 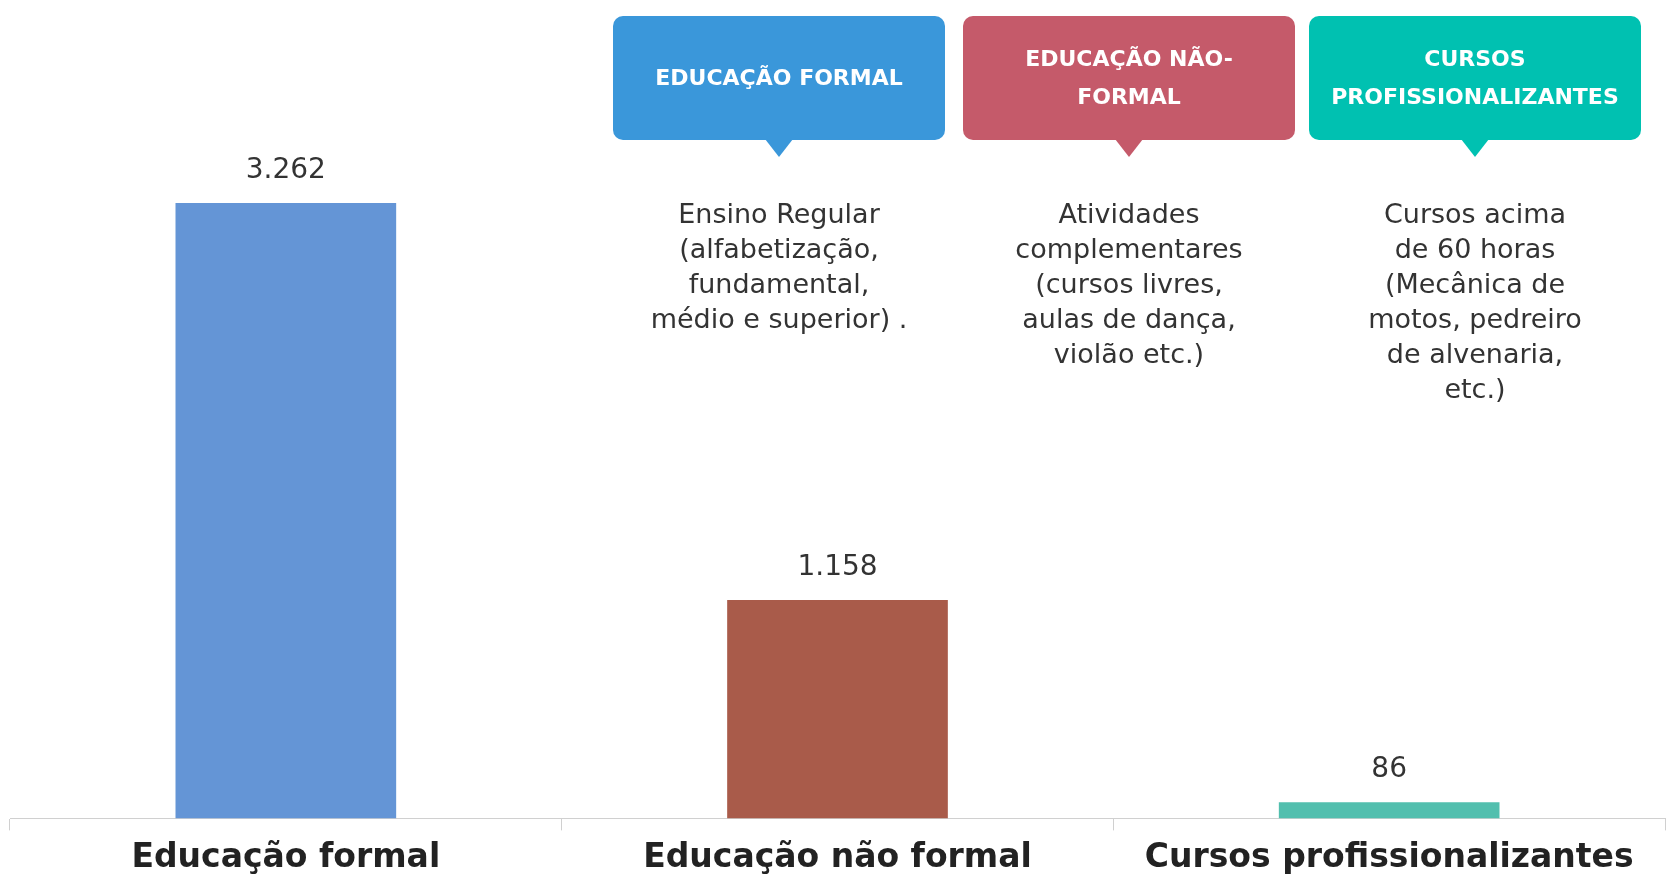 I want to click on annotation: Atividades complementares (cursos livres, aulas de dança, violão etc.), so click(x=1129, y=284).